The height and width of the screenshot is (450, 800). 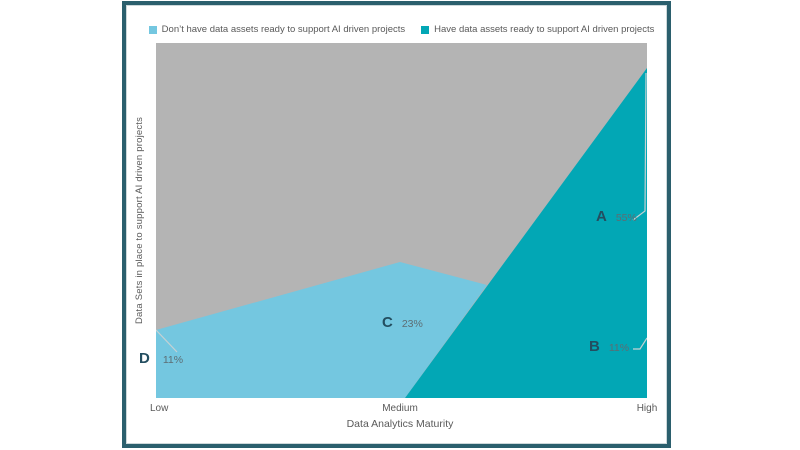 What do you see at coordinates (601, 216) in the screenshot?
I see `annotation-a-letter: A` at bounding box center [601, 216].